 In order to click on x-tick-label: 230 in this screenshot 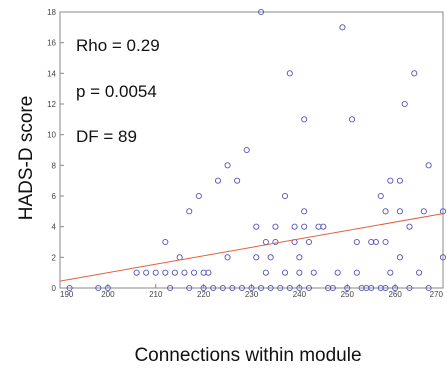, I will do `click(252, 294)`.